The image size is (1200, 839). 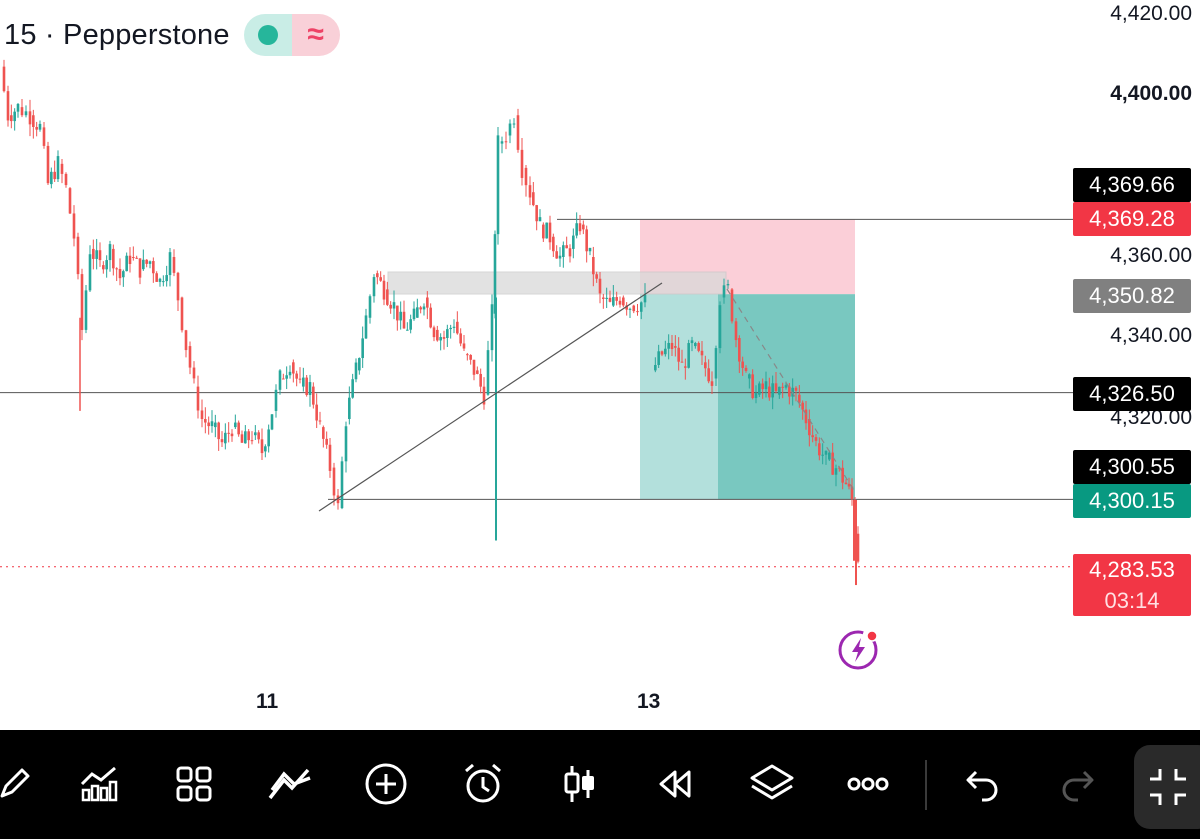 I want to click on layout-grid-icon, so click(x=194, y=784).